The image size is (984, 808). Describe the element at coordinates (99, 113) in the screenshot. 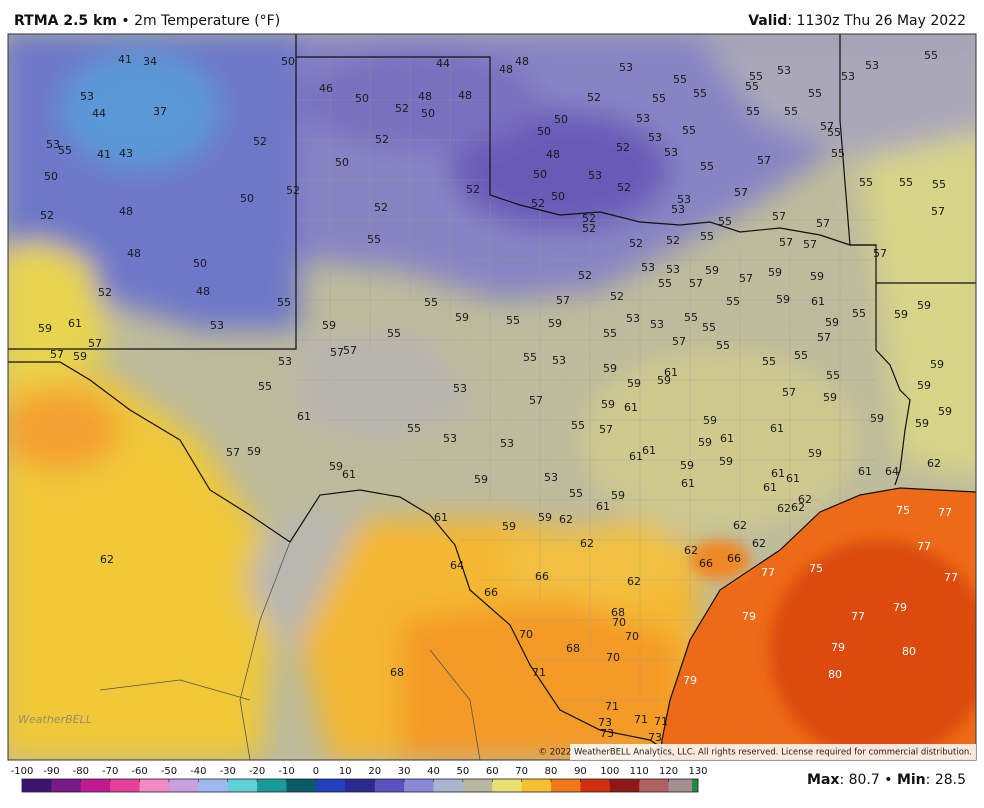

I see `station-value: 44` at that location.